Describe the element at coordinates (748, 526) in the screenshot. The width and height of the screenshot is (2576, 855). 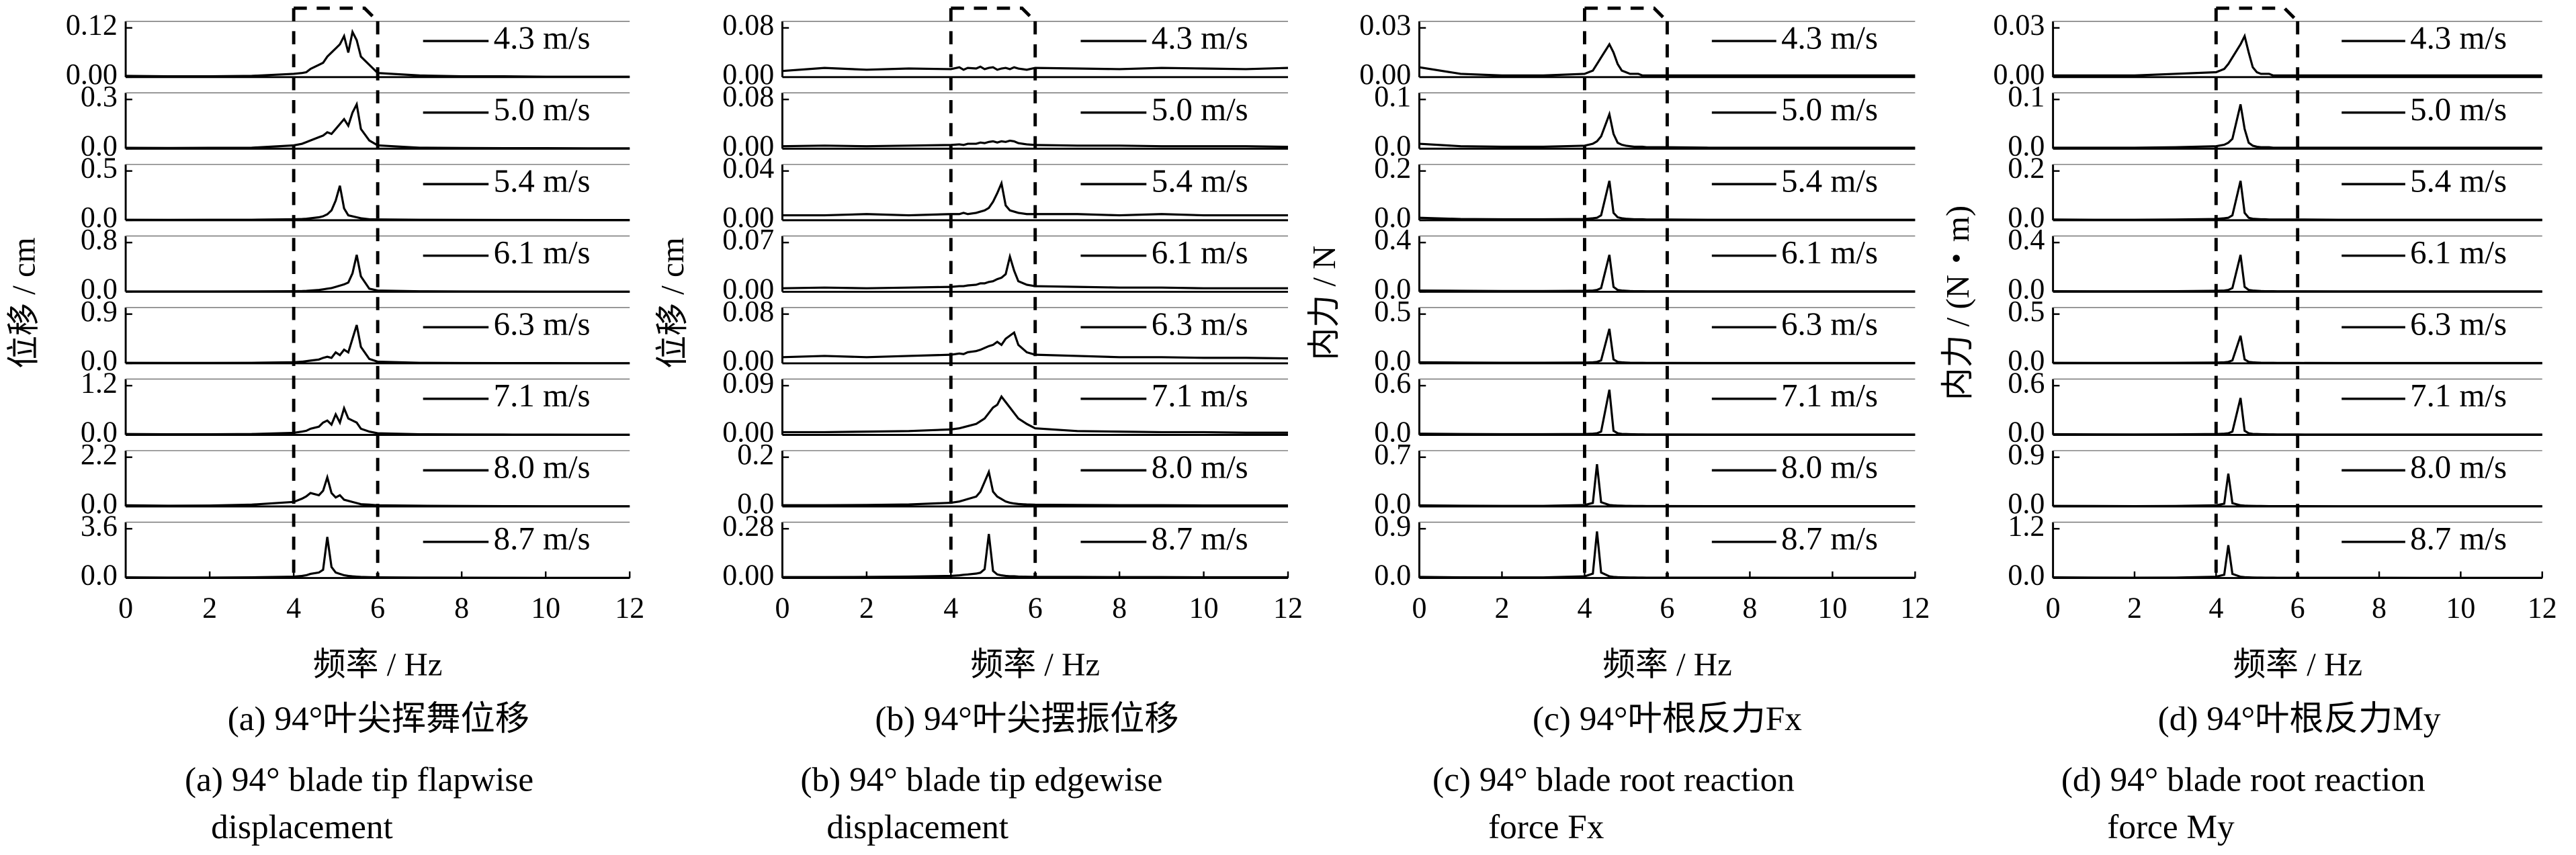
I see `y-tick-label: 0.28` at that location.